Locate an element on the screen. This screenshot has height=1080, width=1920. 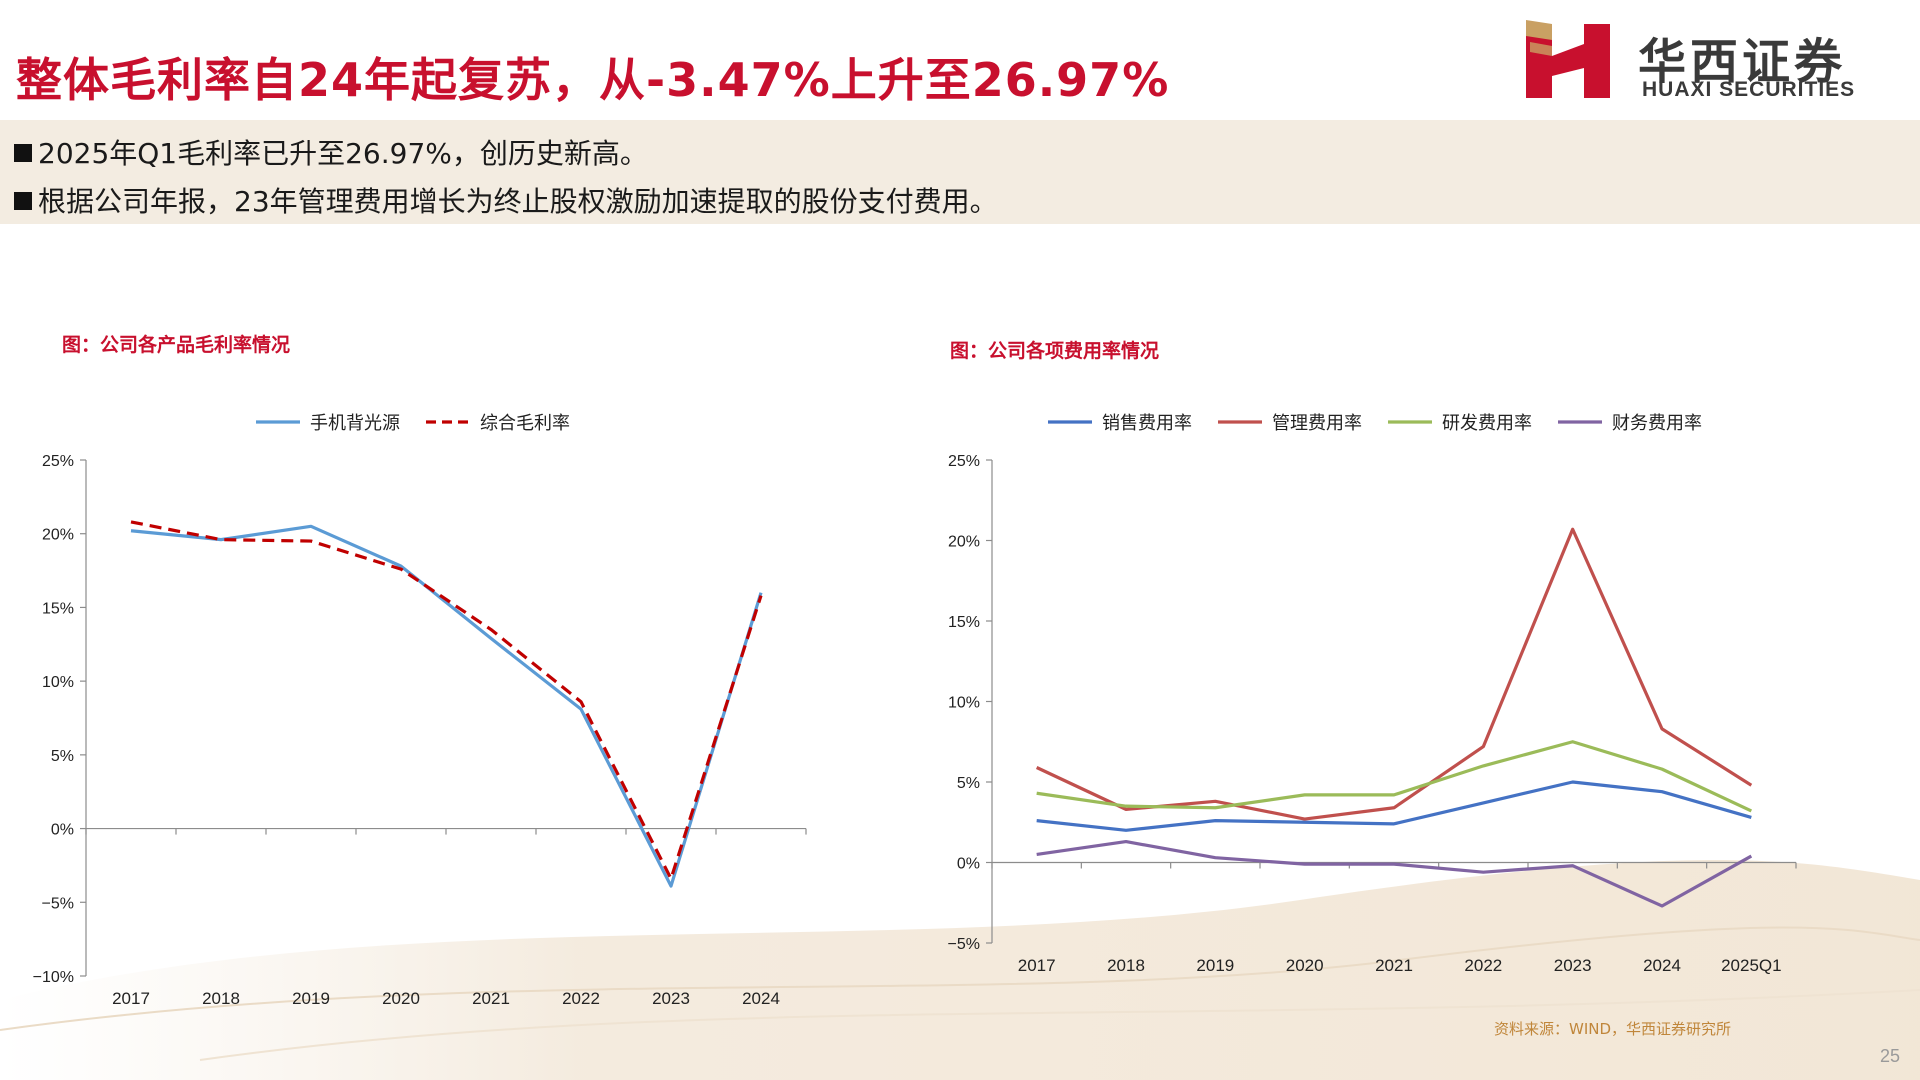
huaxi-logo-mark-icon is located at coordinates (1568, 59).